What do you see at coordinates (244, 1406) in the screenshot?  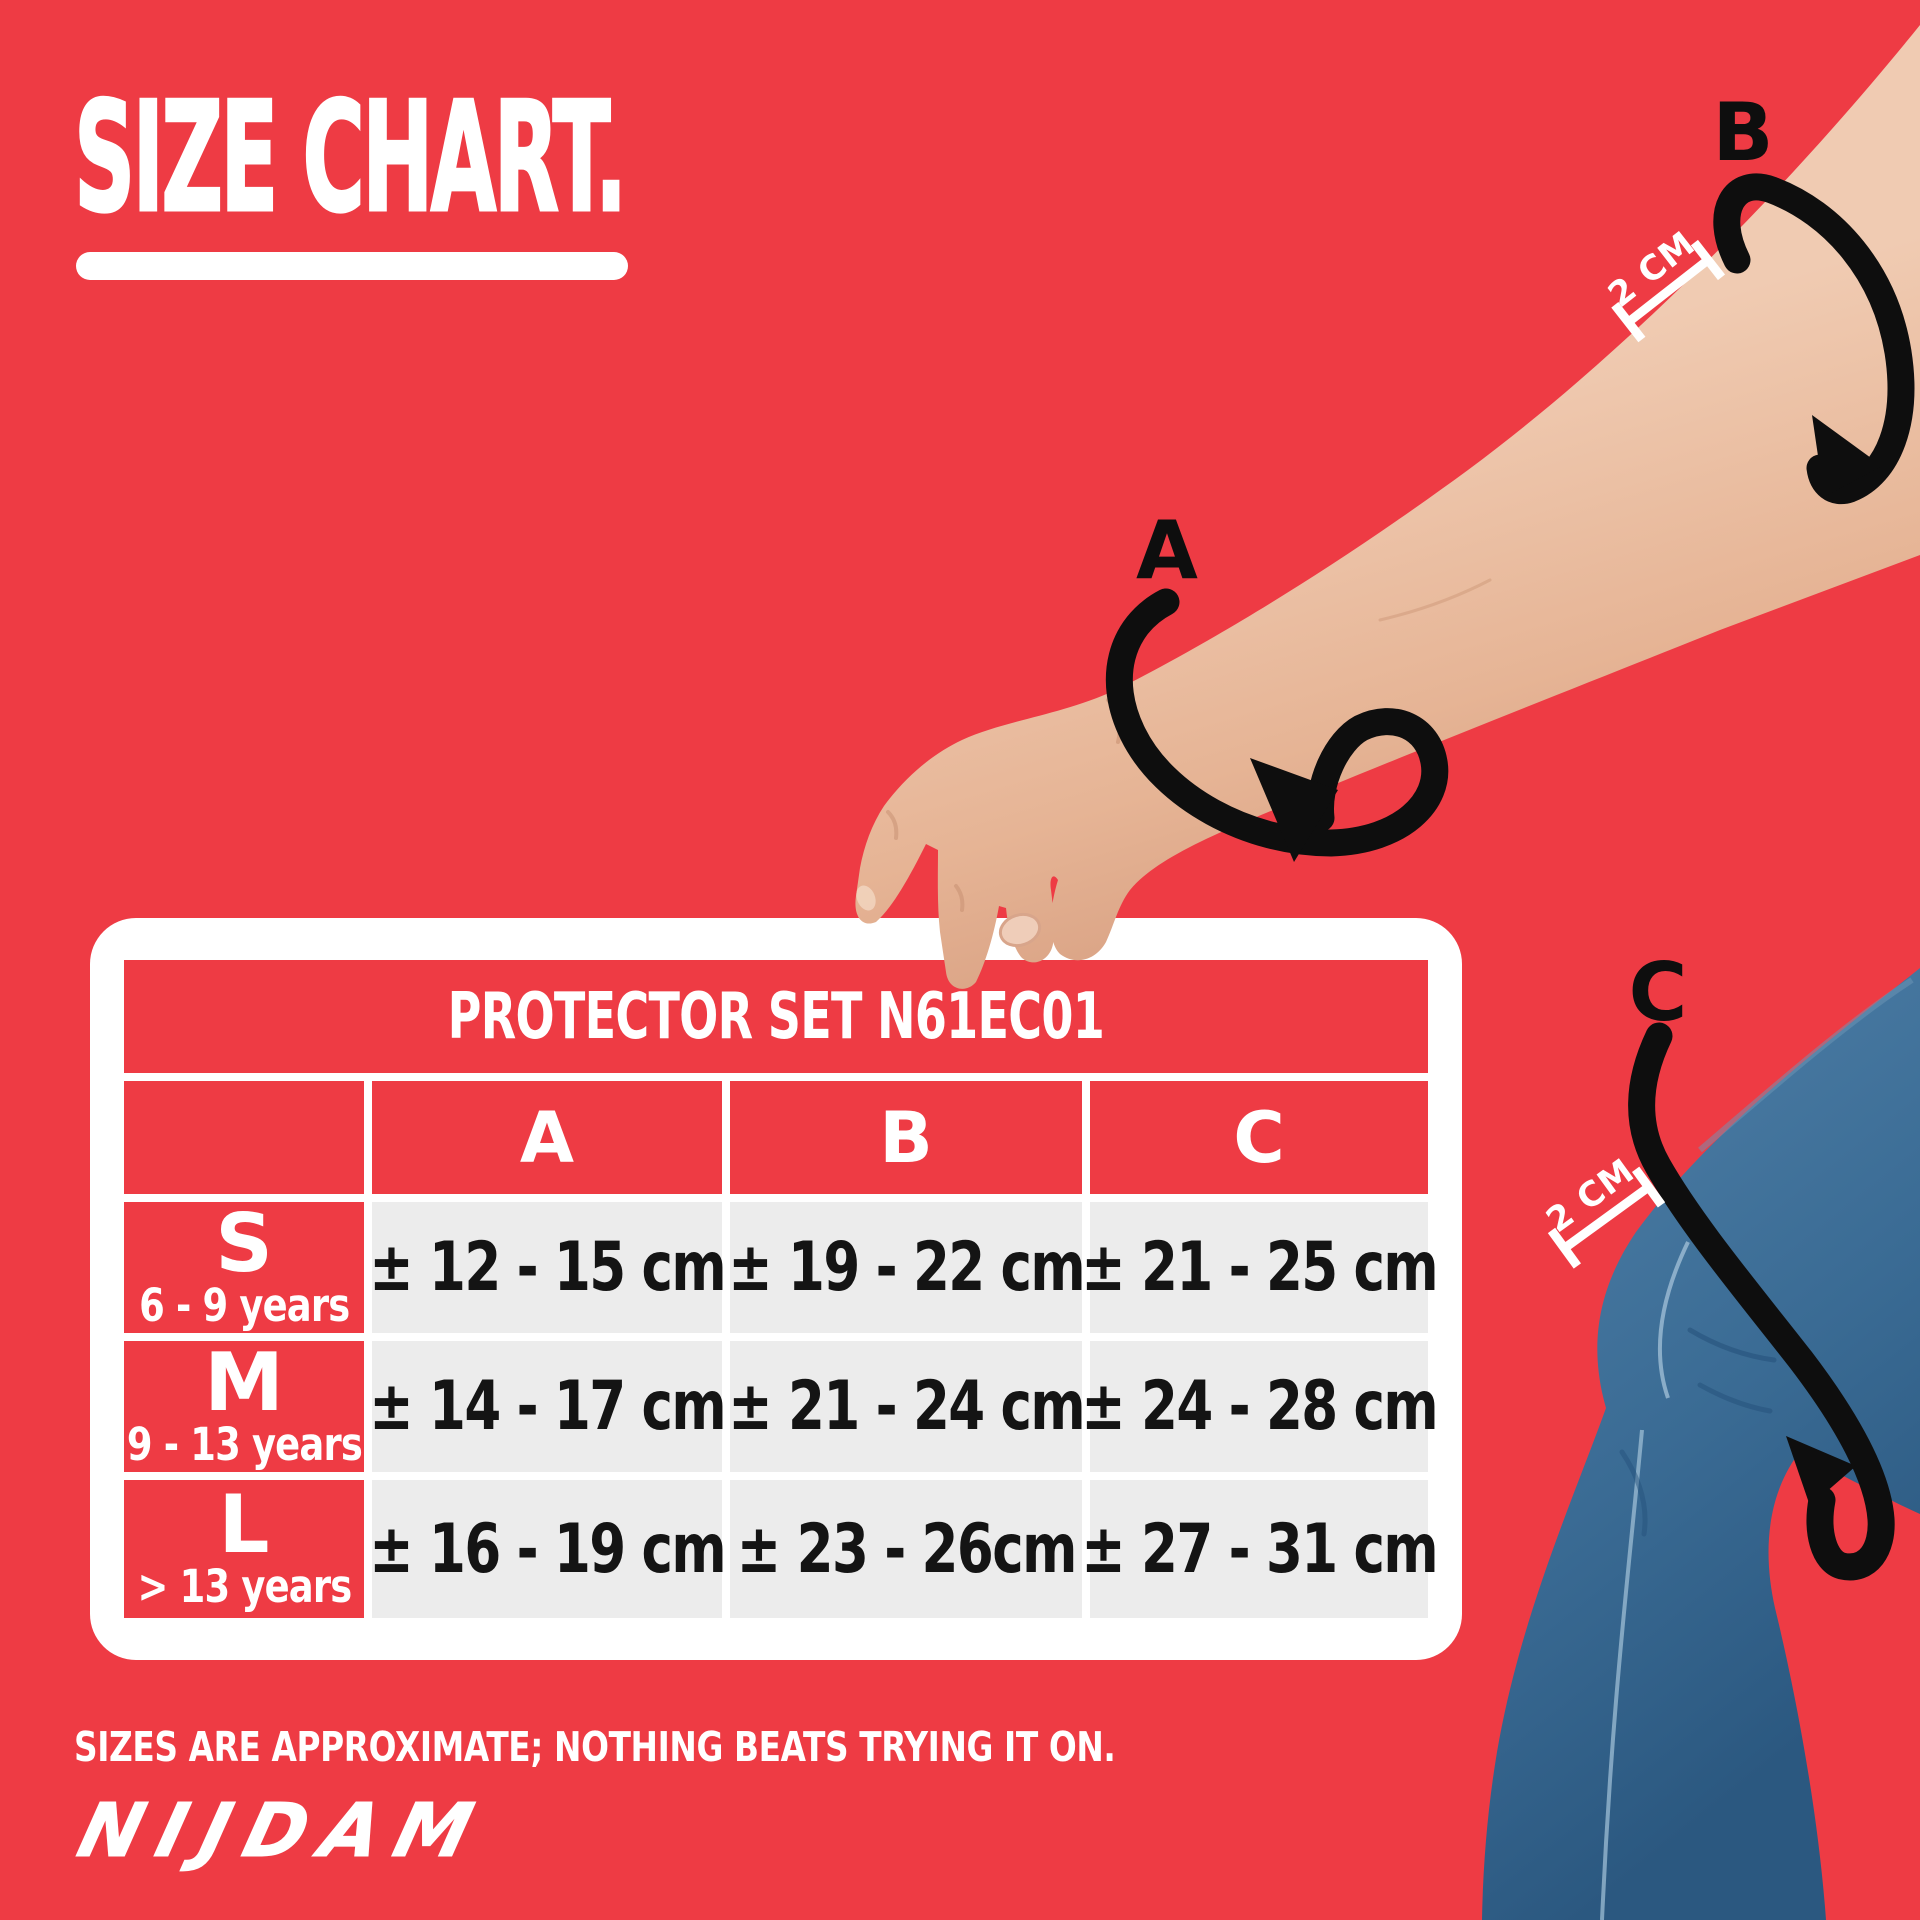 I see `row-header-m: M 9 - 13 years` at bounding box center [244, 1406].